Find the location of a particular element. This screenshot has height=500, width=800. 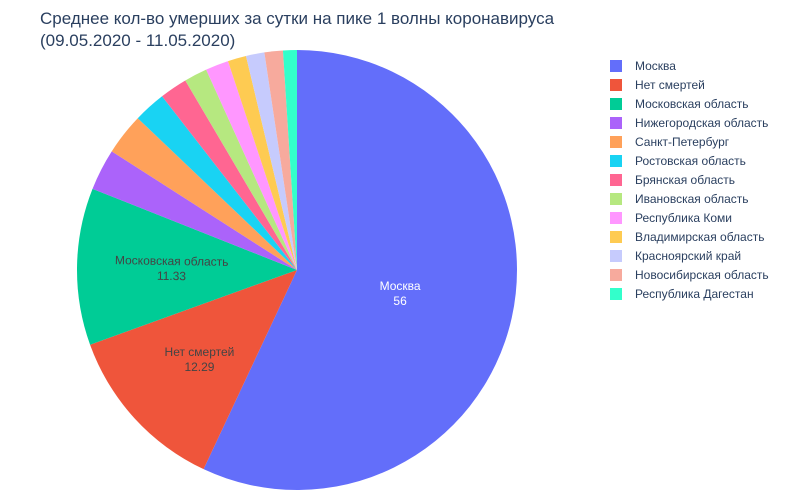

legend-item-12: Новосибирская область is located at coordinates (687, 274).